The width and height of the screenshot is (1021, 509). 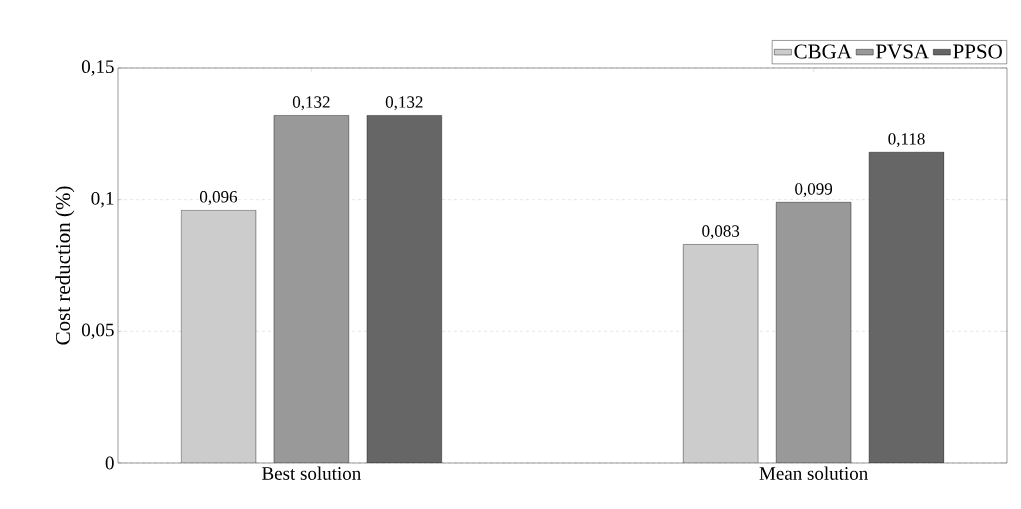 I want to click on data-label: 0,096, so click(x=218, y=198).